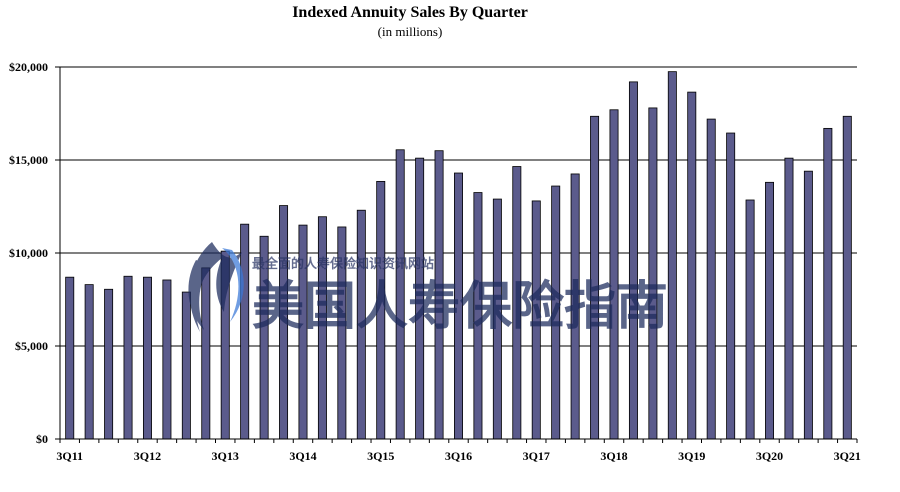 Image resolution: width=900 pixels, height=492 pixels. What do you see at coordinates (789, 298) in the screenshot?
I see `bar-4Q20` at bounding box center [789, 298].